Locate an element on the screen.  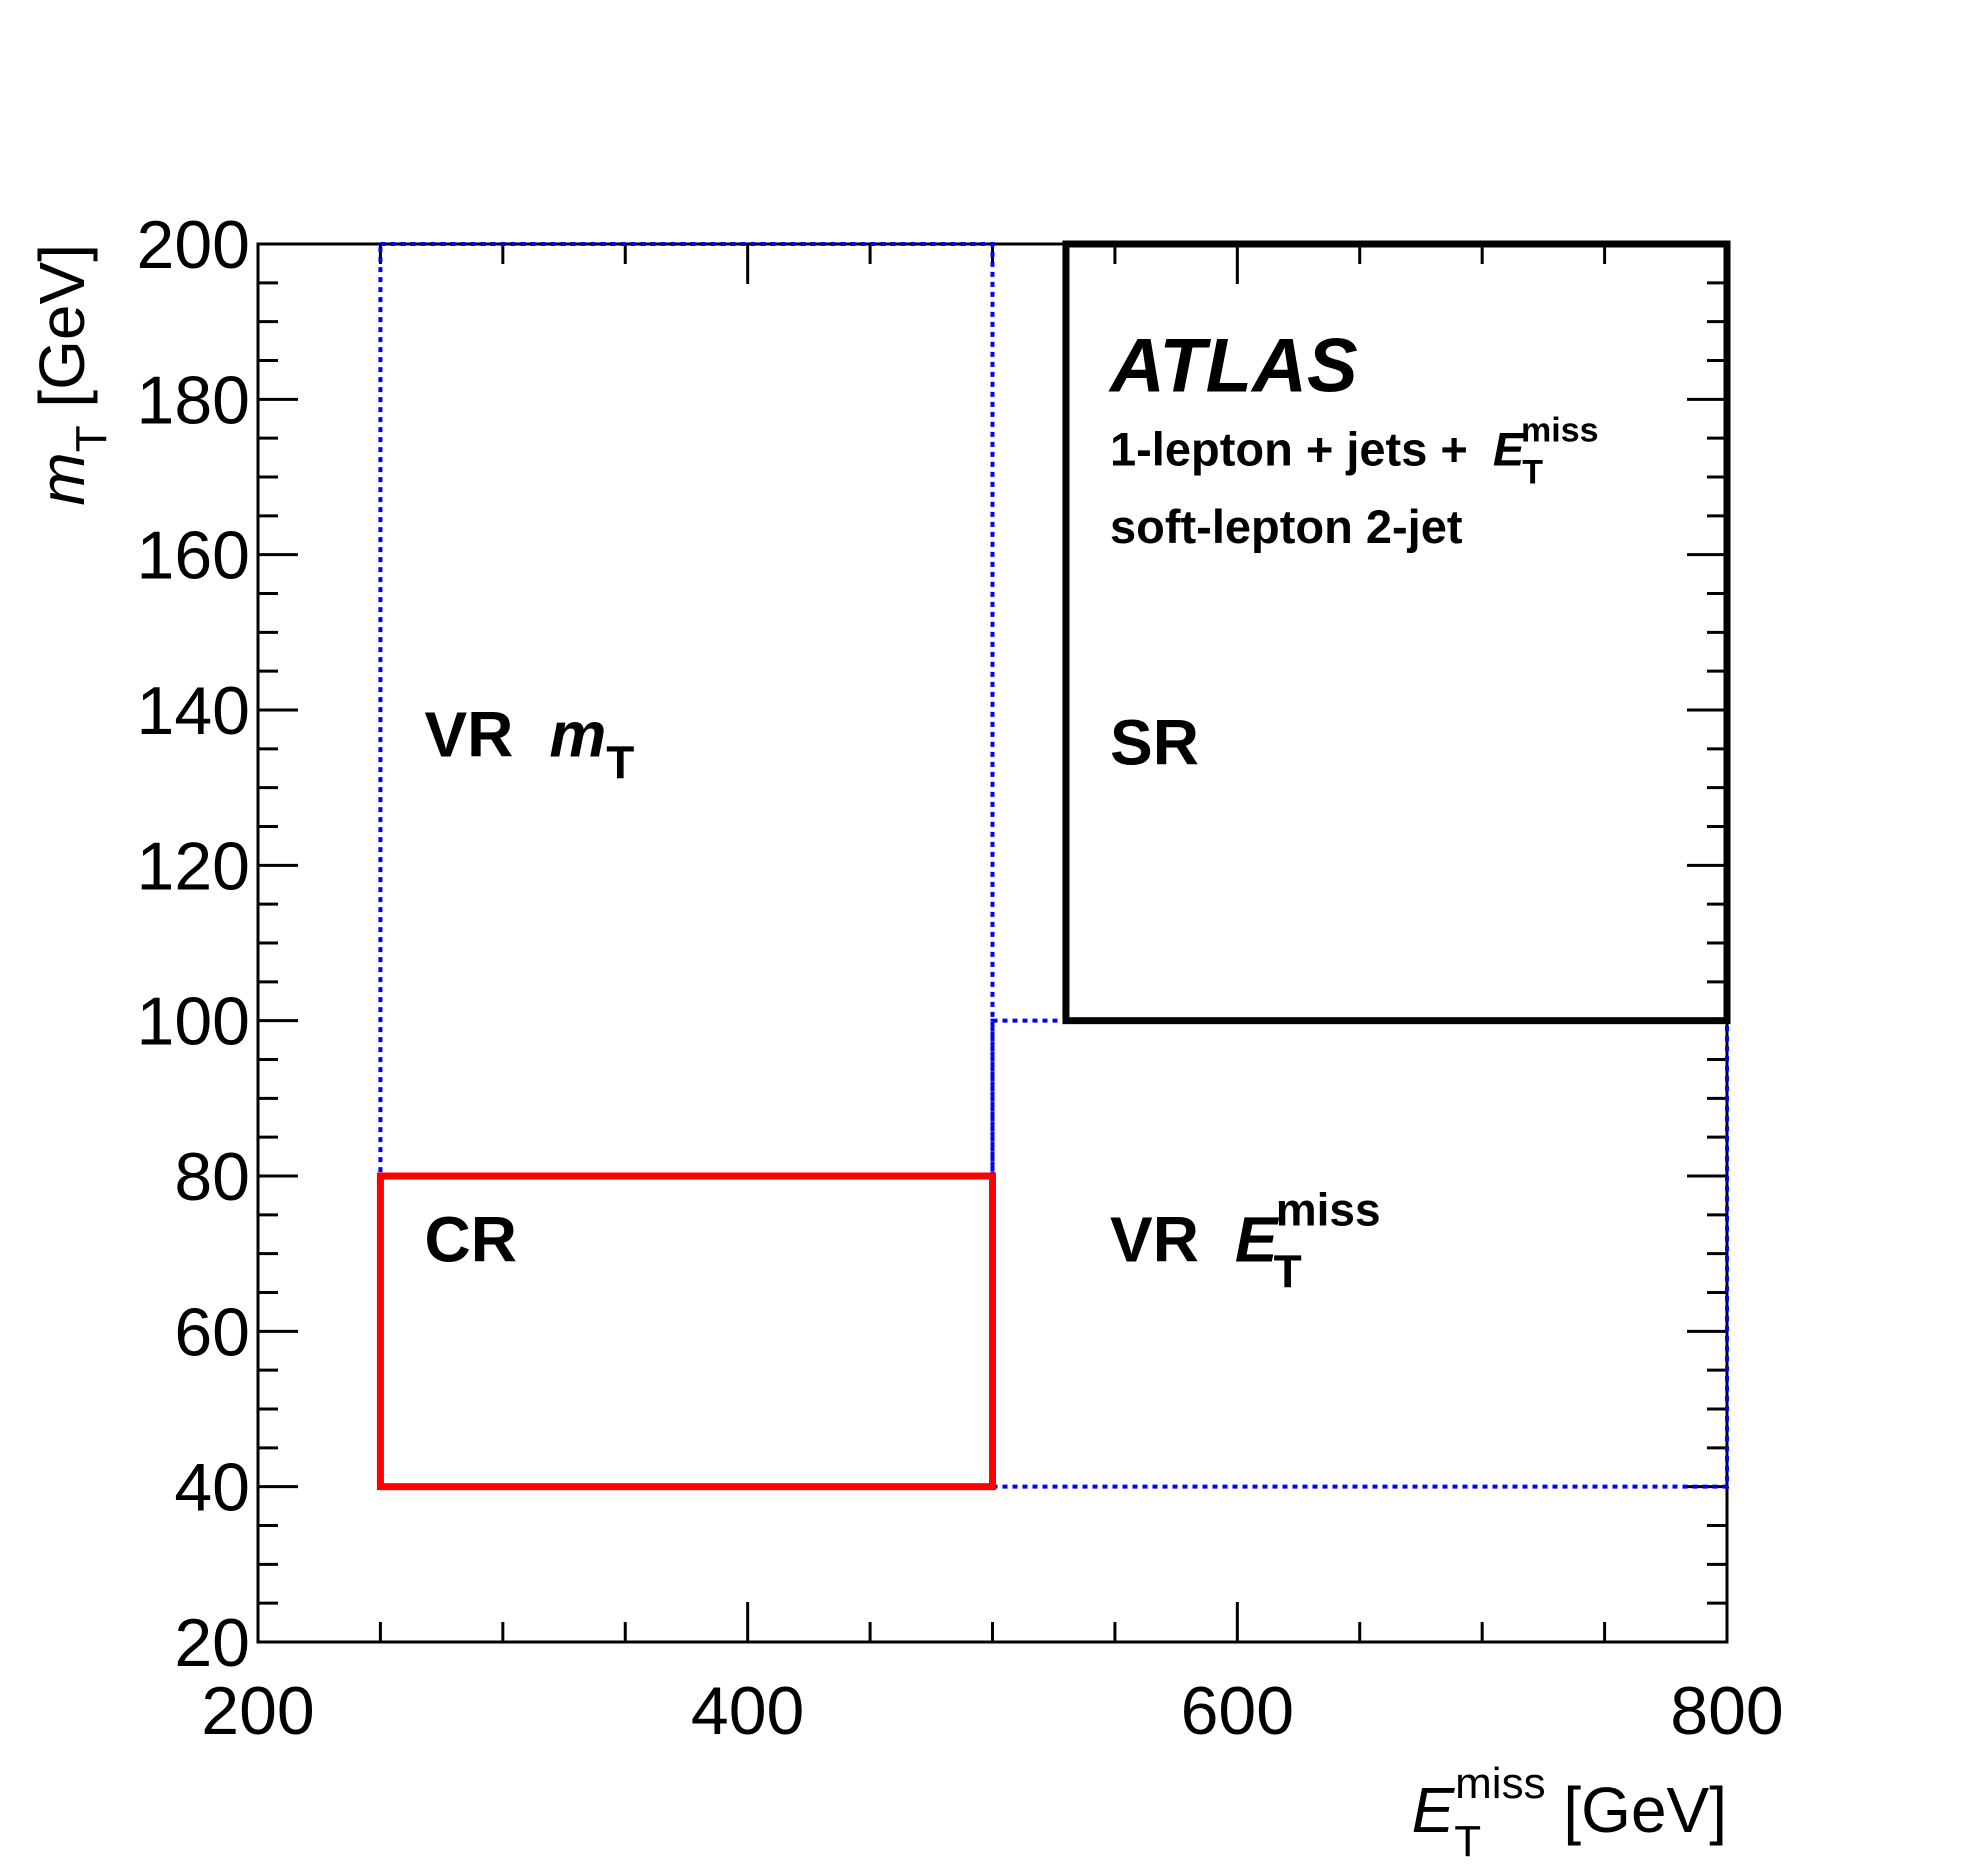
y-tick-label: 140 is located at coordinates (193, 711).